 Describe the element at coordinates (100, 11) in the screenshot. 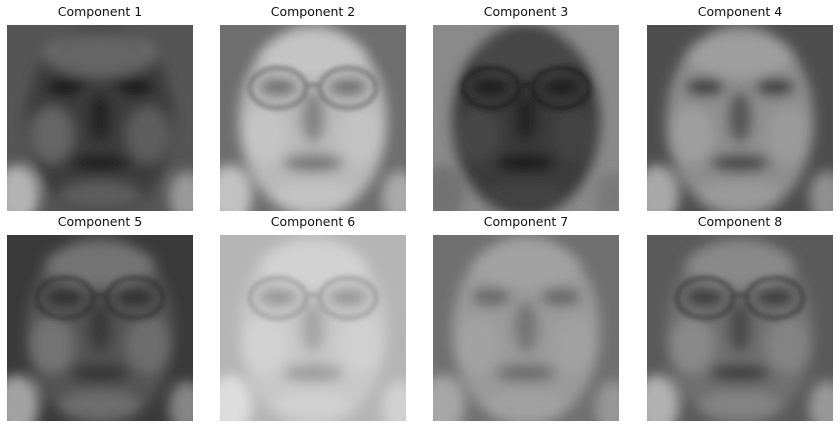

I see `component-title: Component 1` at that location.